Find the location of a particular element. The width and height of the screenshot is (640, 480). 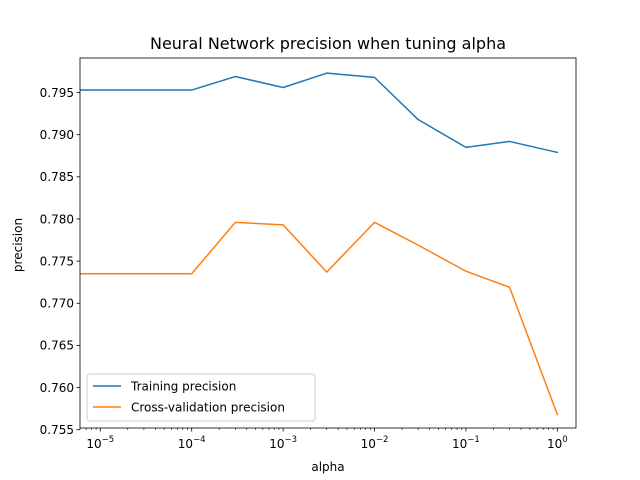

y-tick-label-5: 0.780 is located at coordinates (57, 219).